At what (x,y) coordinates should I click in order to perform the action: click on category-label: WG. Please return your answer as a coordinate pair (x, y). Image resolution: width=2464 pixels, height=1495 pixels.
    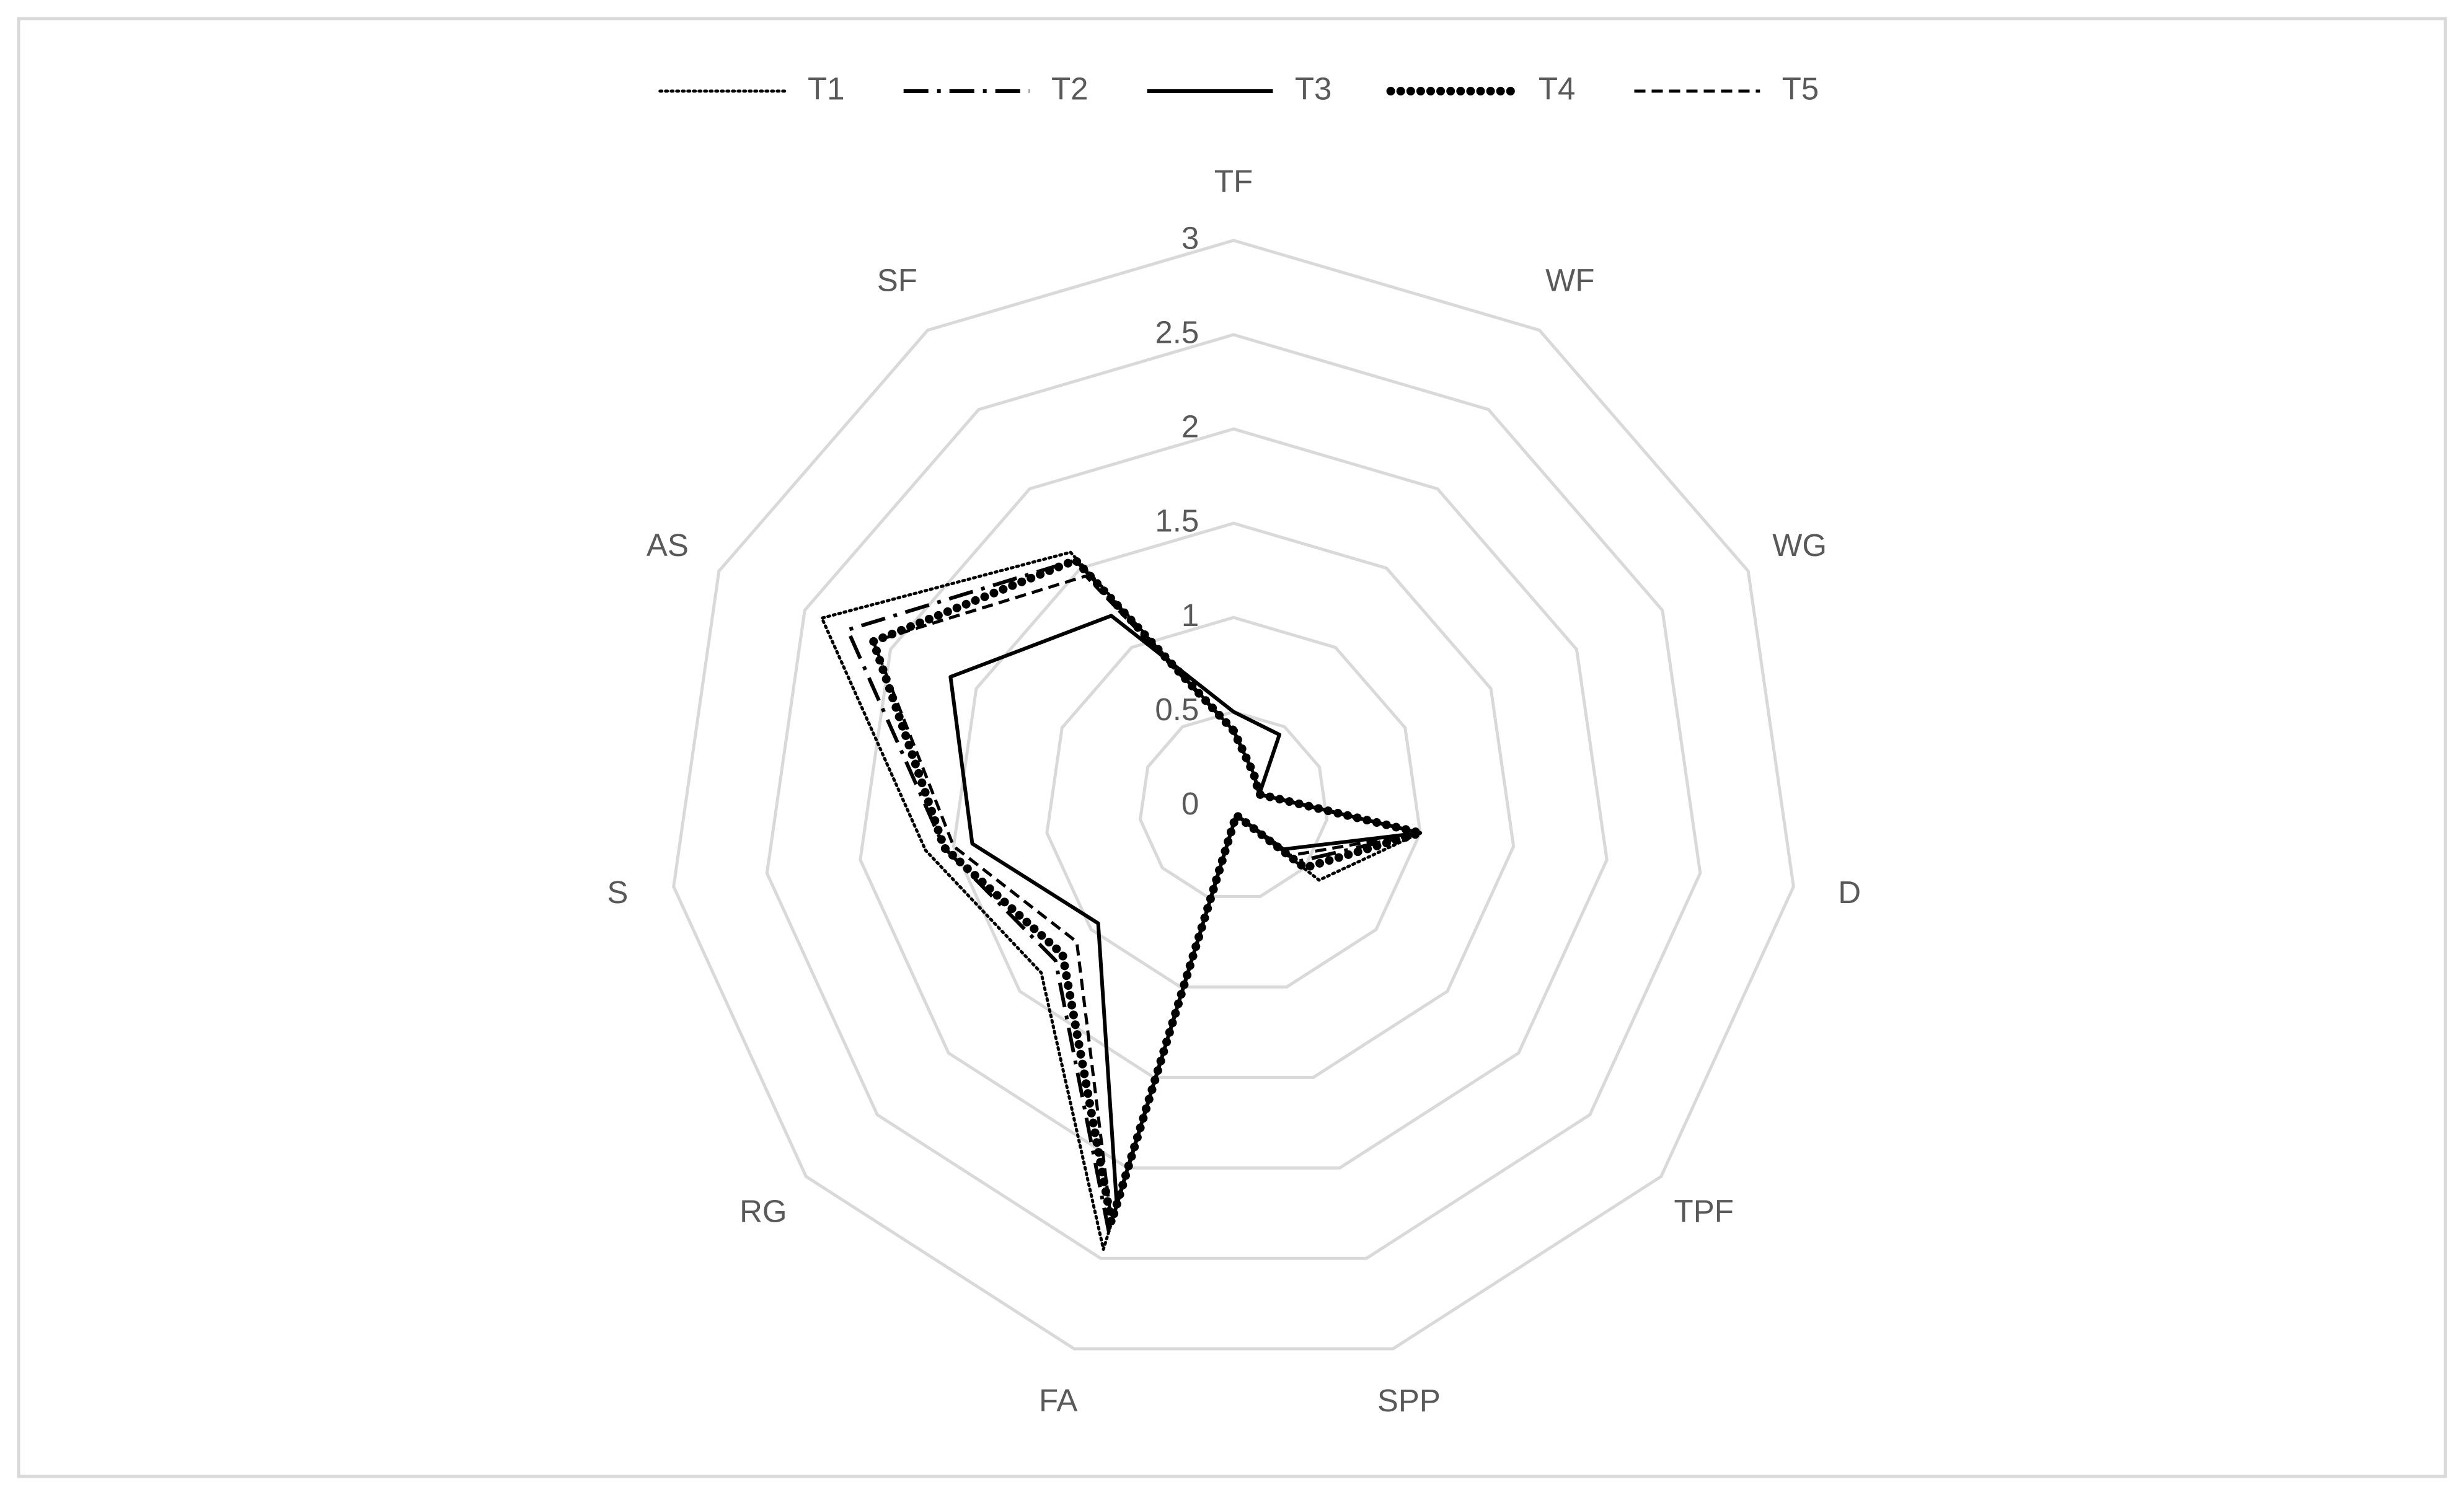
    Looking at the image, I should click on (1799, 545).